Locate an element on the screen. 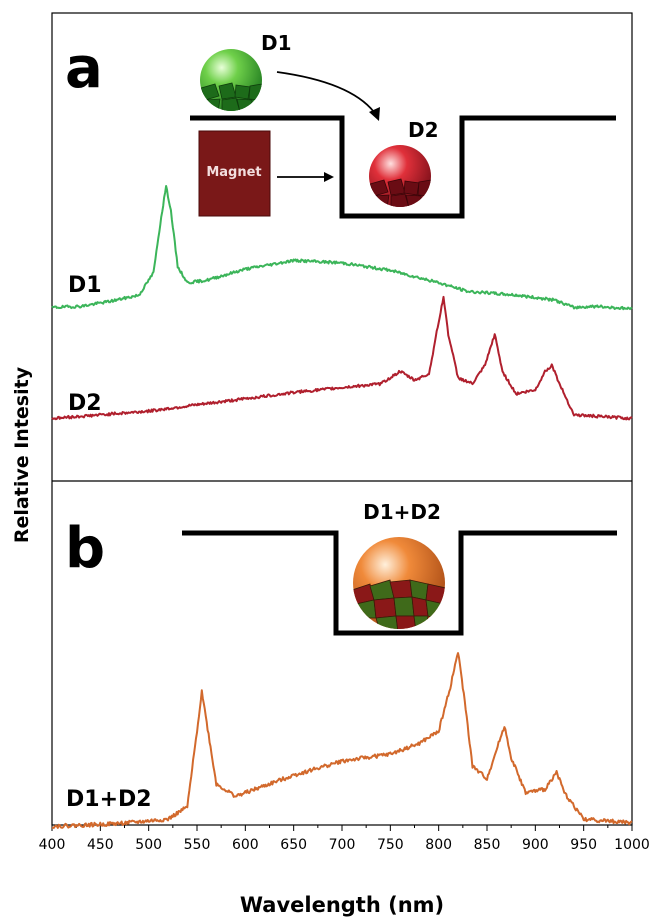 The height and width of the screenshot is (920, 653). x-tick-label: 450 is located at coordinates (100, 845).